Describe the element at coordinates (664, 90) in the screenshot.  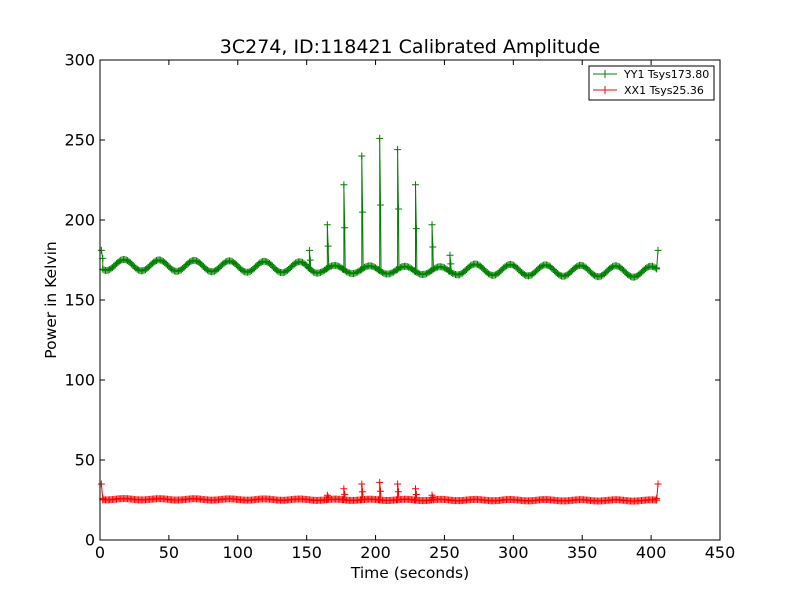
I see `legend-label: XX1 Tsys25.36` at that location.